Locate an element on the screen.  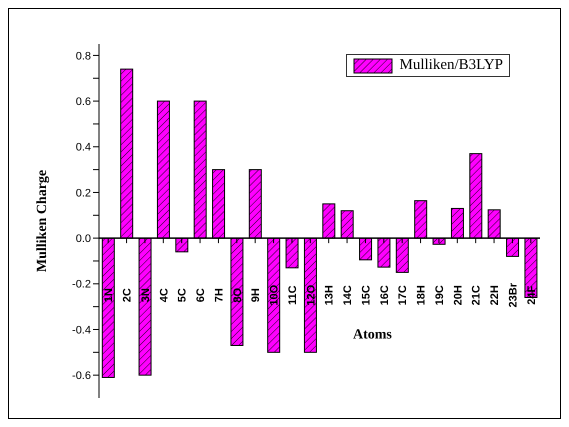
x-tick-label: 15C is located at coordinates (366, 295).